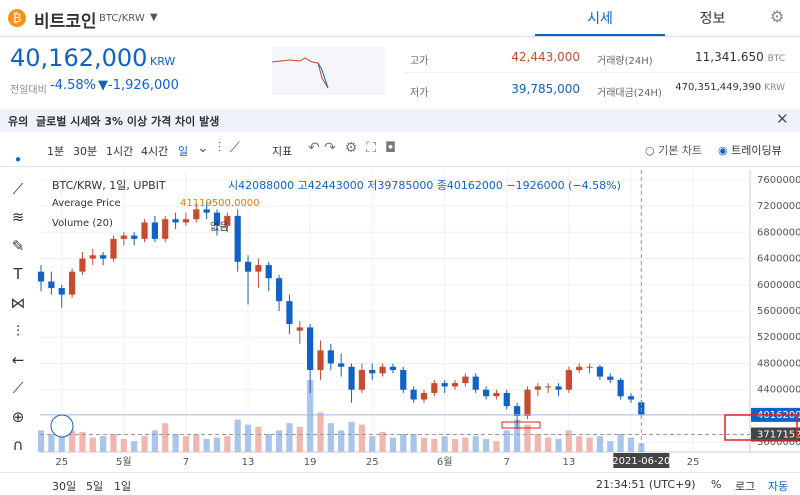 This screenshot has width=800, height=495. I want to click on crosshair-price-tag, so click(775, 434).